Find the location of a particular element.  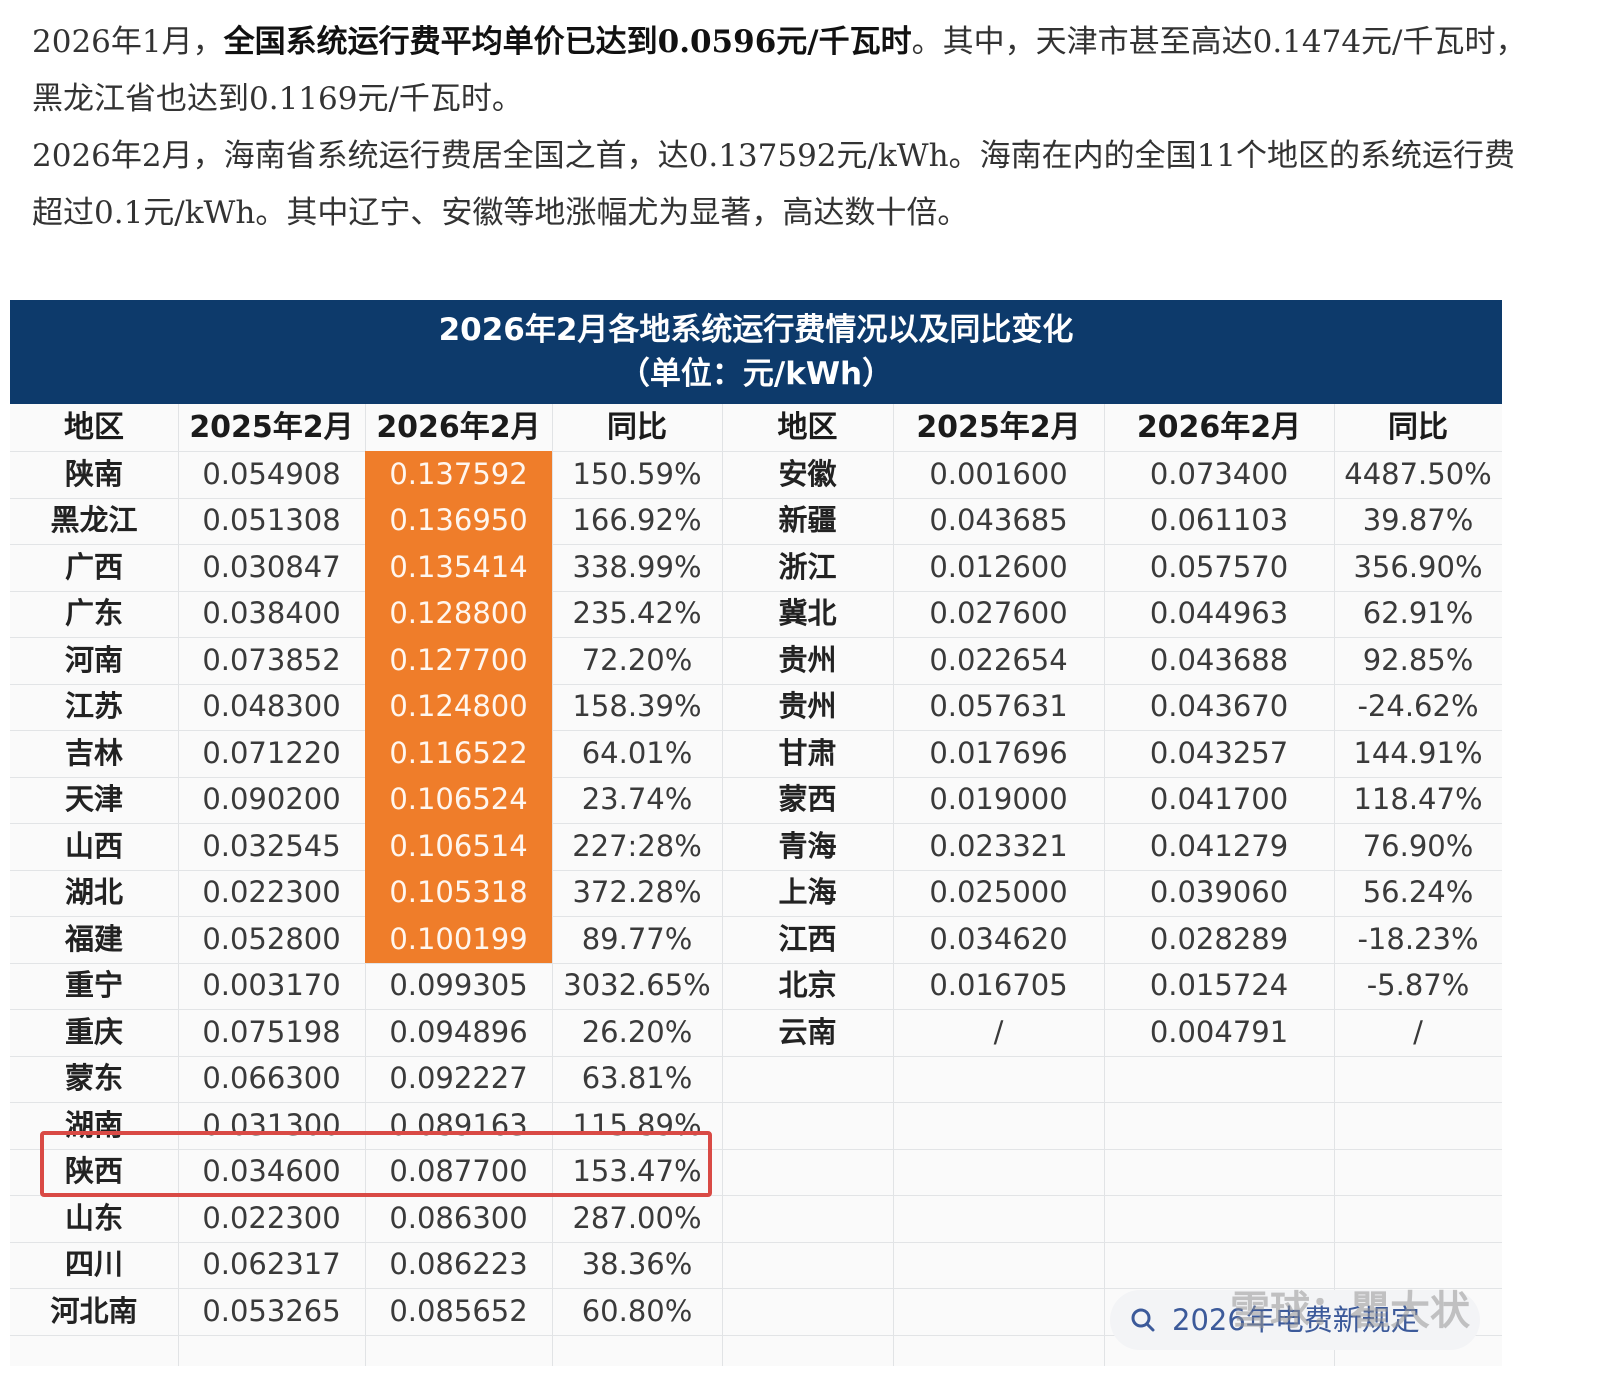

yoy-cell: 63.81% is located at coordinates (637, 1078).